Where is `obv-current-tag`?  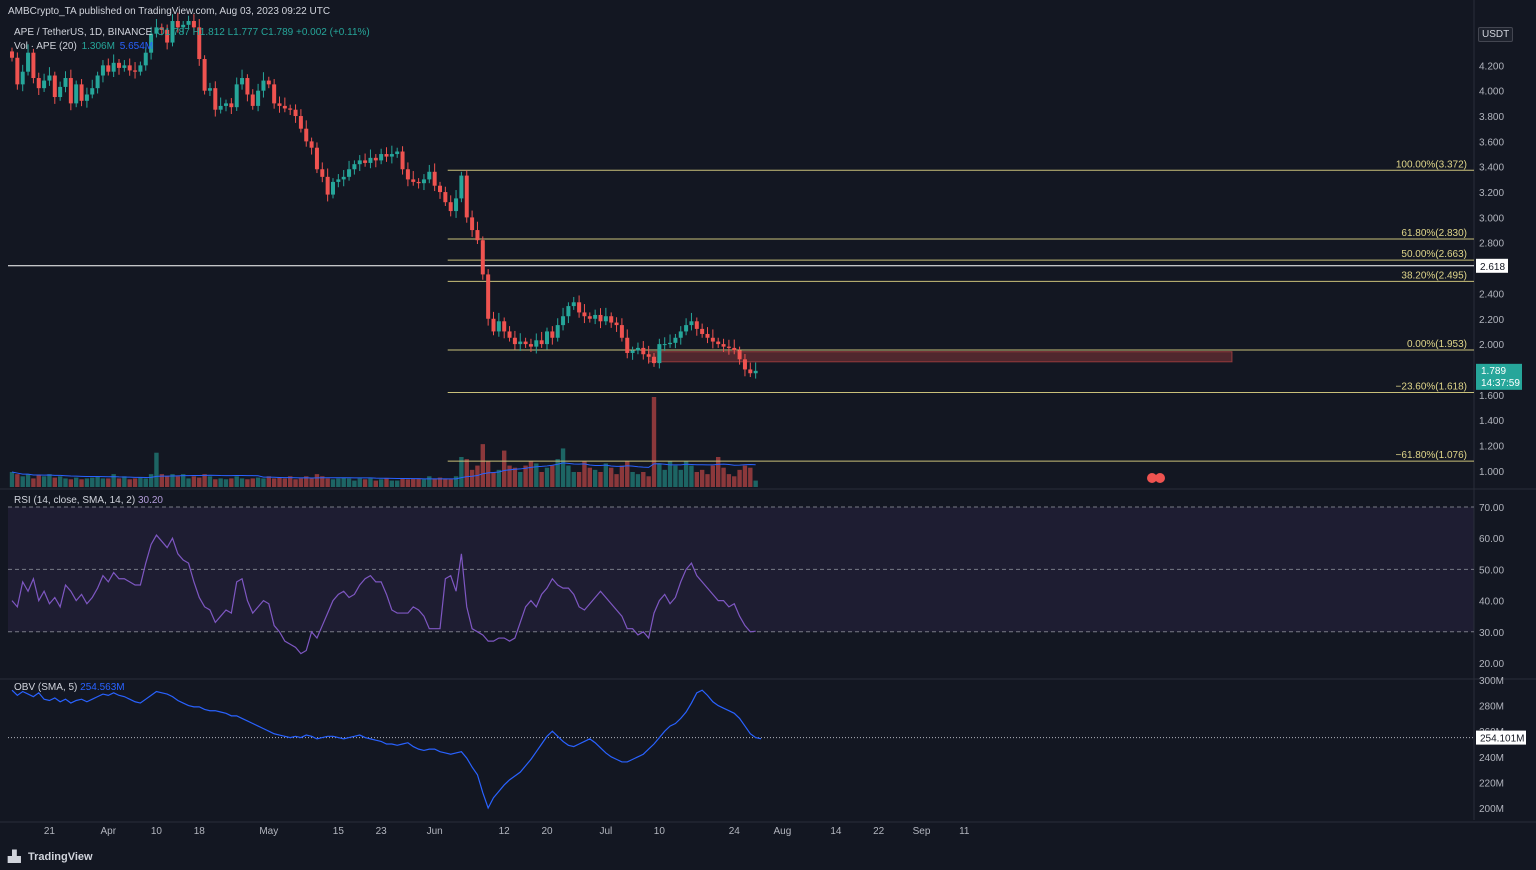
obv-current-tag is located at coordinates (1501, 737).